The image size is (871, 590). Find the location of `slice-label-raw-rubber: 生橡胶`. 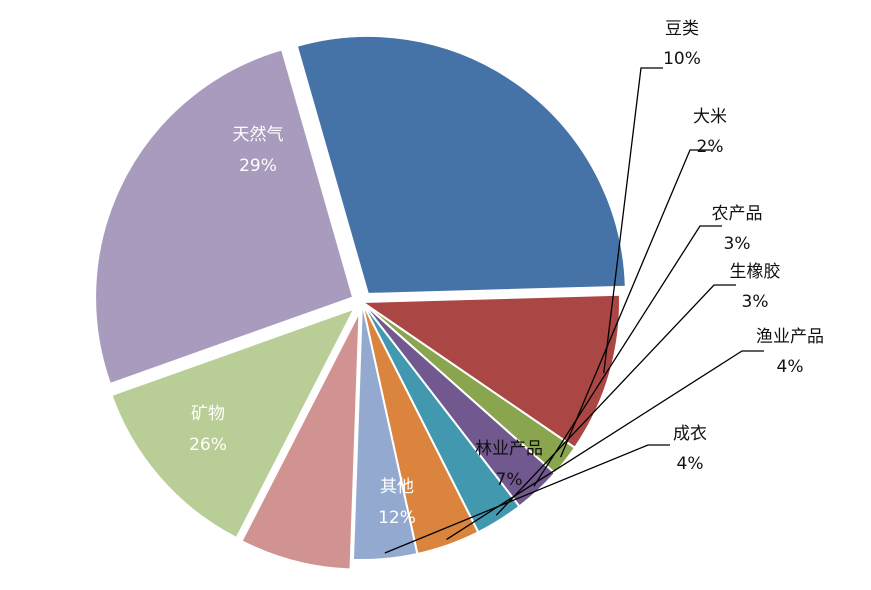

slice-label-raw-rubber: 生橡胶 is located at coordinates (755, 272).